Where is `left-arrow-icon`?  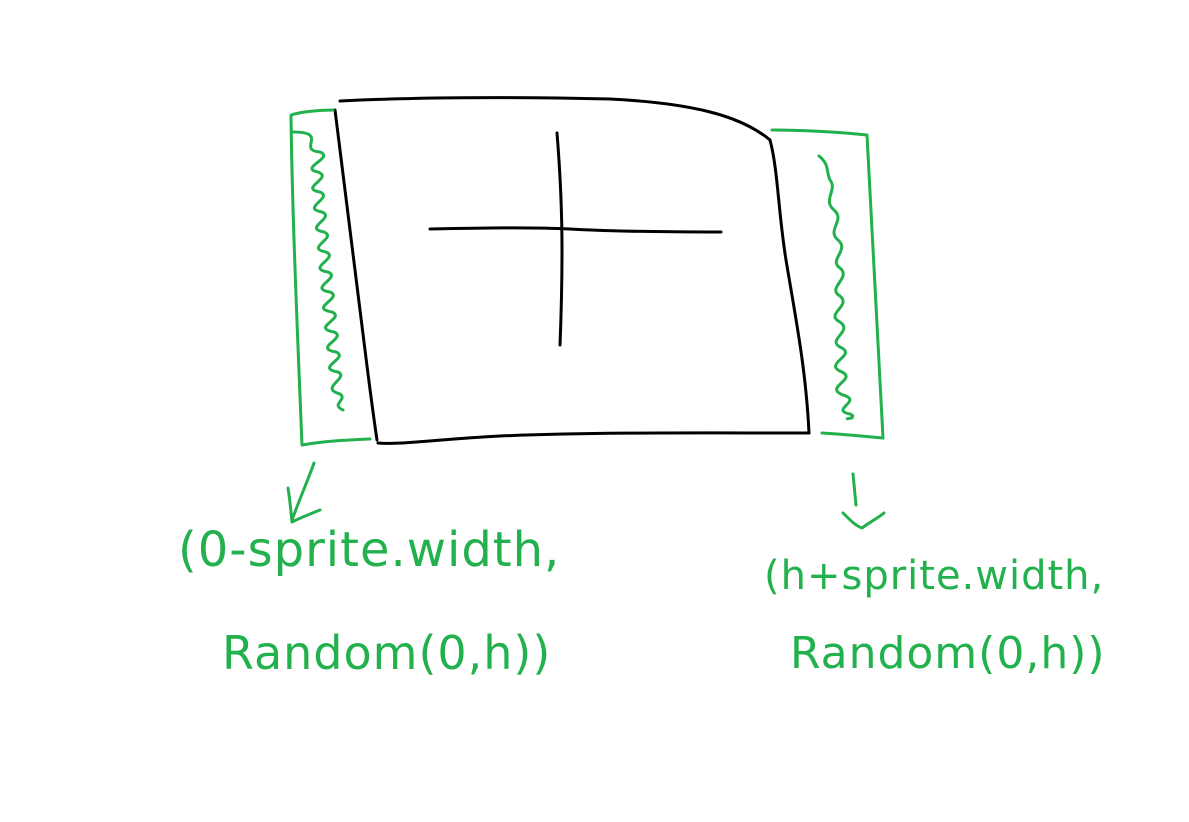
left-arrow-icon is located at coordinates (304, 492).